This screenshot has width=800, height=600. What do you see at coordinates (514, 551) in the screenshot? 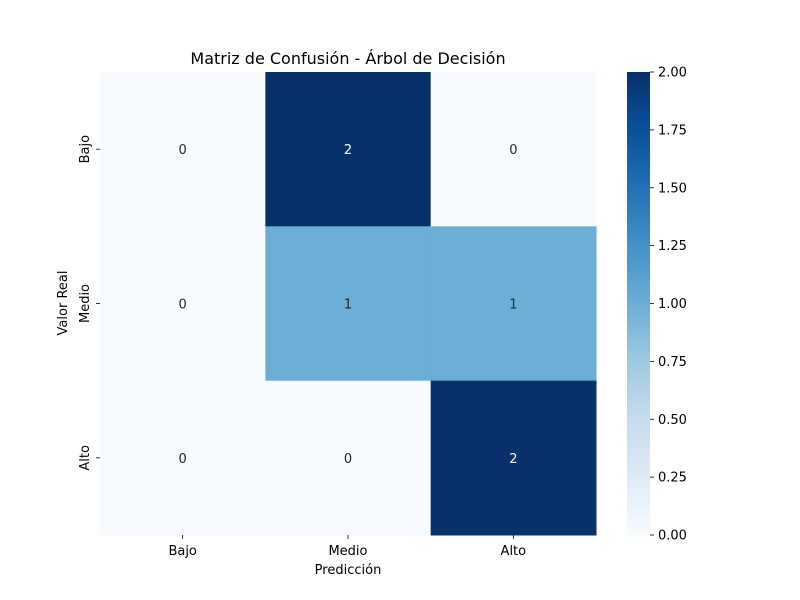
I see `x-tick-label-2: Alto` at bounding box center [514, 551].